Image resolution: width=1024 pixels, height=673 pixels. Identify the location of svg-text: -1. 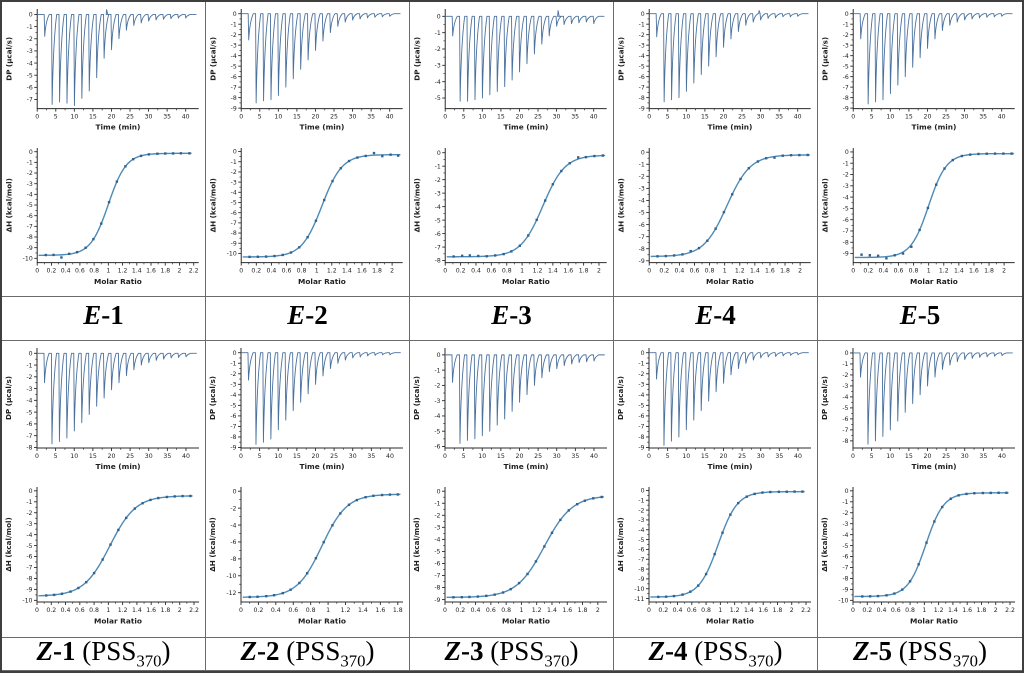
(29, 162).